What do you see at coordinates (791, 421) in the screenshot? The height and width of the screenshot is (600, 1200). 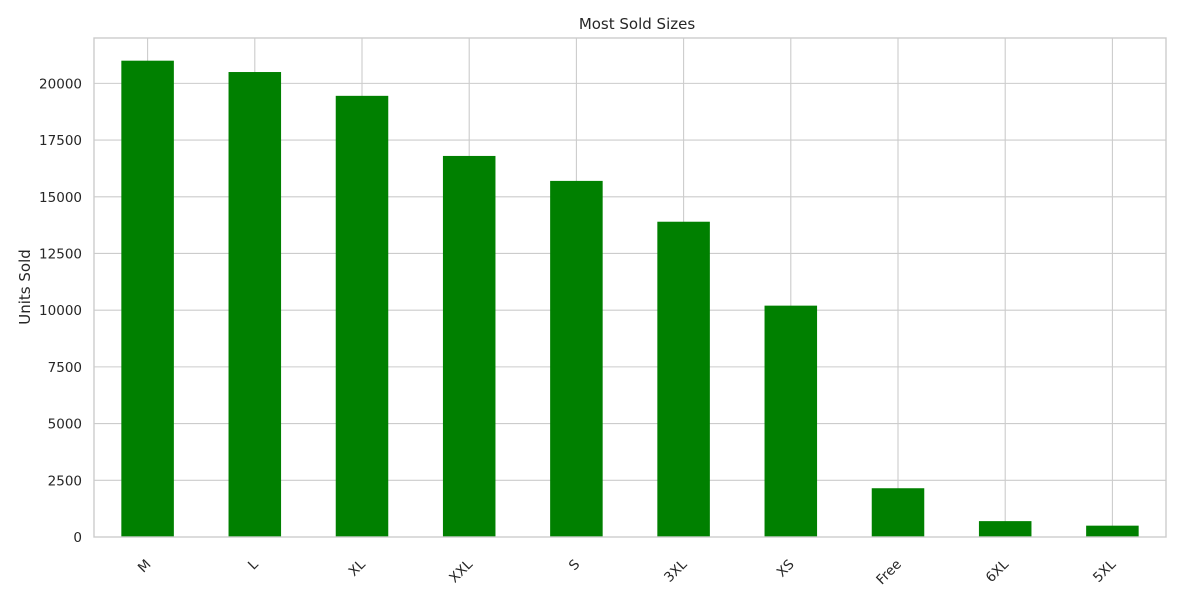 I see `bar-xs` at bounding box center [791, 421].